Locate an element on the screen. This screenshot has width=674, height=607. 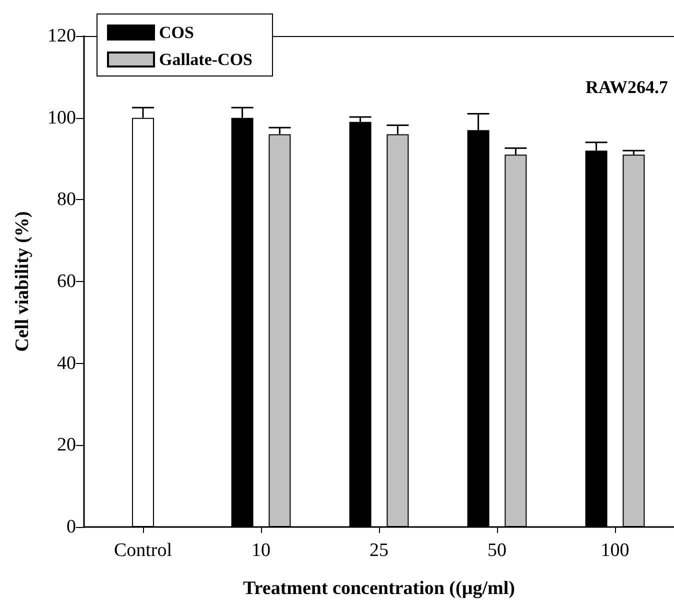
y-tick-label: 80 is located at coordinates (66, 199).